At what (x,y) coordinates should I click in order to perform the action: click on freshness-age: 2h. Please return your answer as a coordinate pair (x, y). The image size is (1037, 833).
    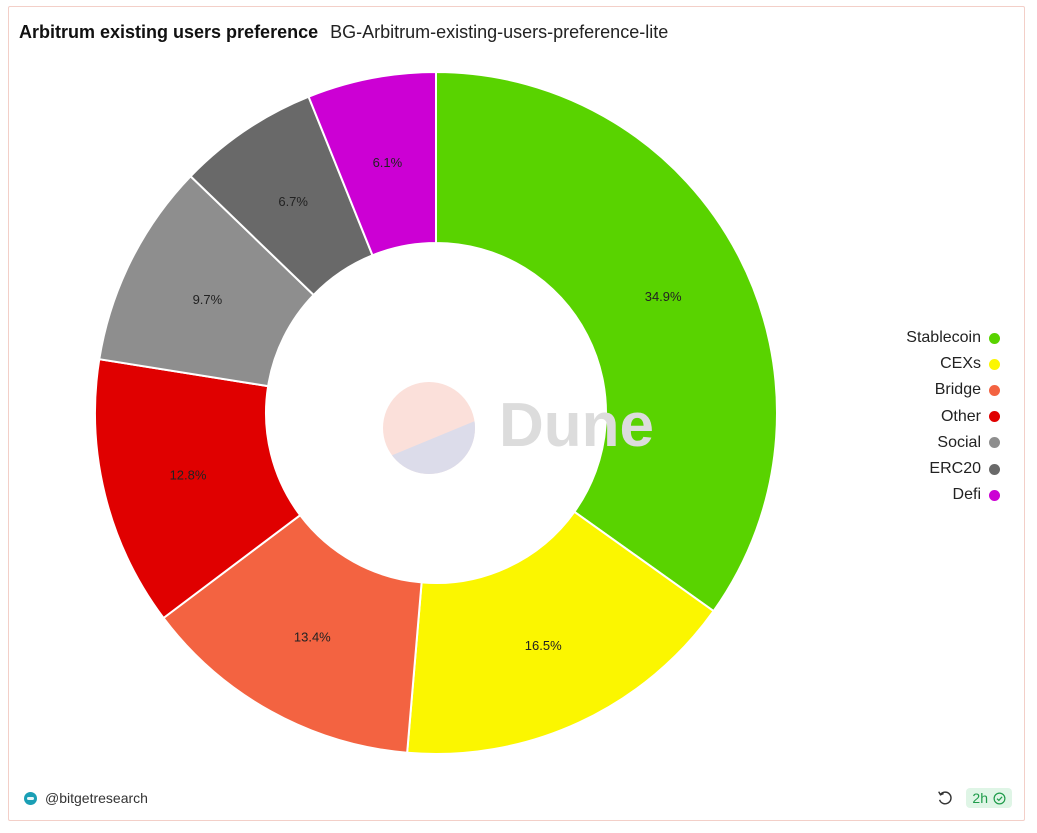
    Looking at the image, I should click on (980, 798).